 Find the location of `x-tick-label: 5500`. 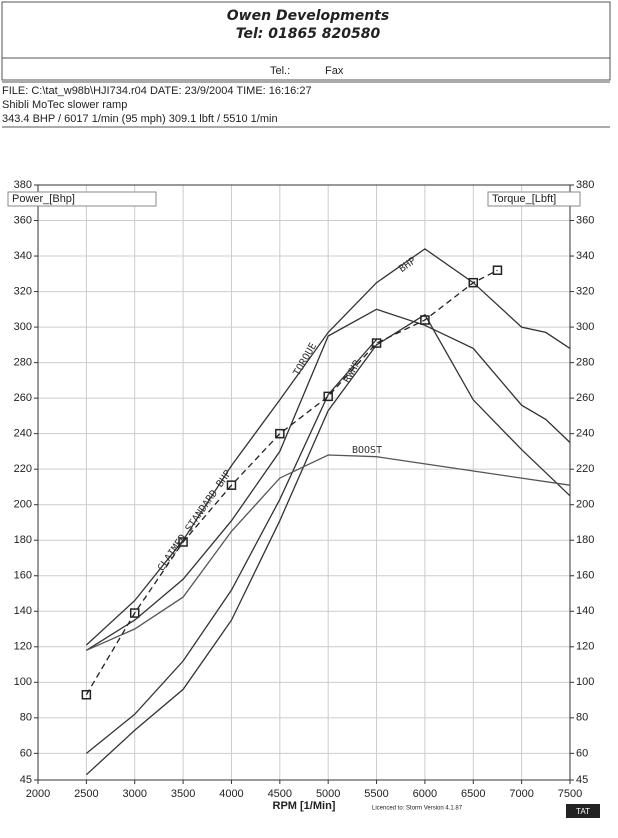

x-tick-label: 5500 is located at coordinates (376, 794).